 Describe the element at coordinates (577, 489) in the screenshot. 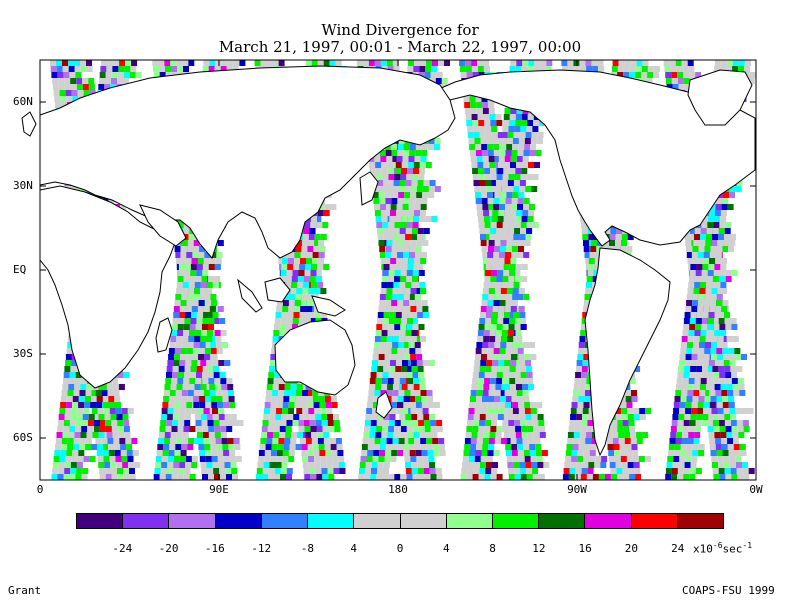

I see `lon-label-90w: 90W` at that location.